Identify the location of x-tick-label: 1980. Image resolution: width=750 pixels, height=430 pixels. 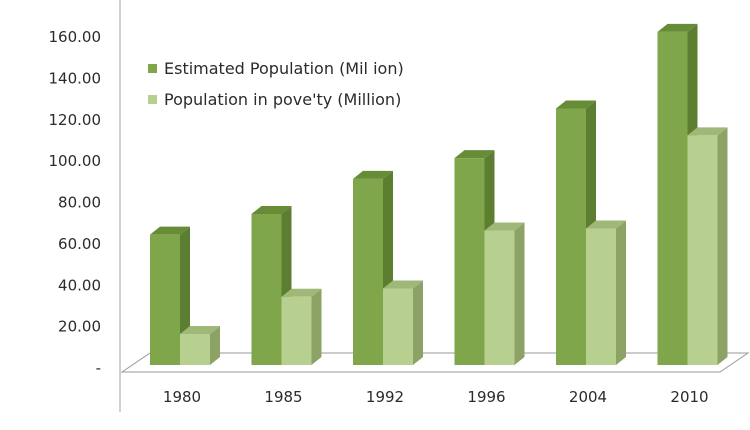
(182, 397).